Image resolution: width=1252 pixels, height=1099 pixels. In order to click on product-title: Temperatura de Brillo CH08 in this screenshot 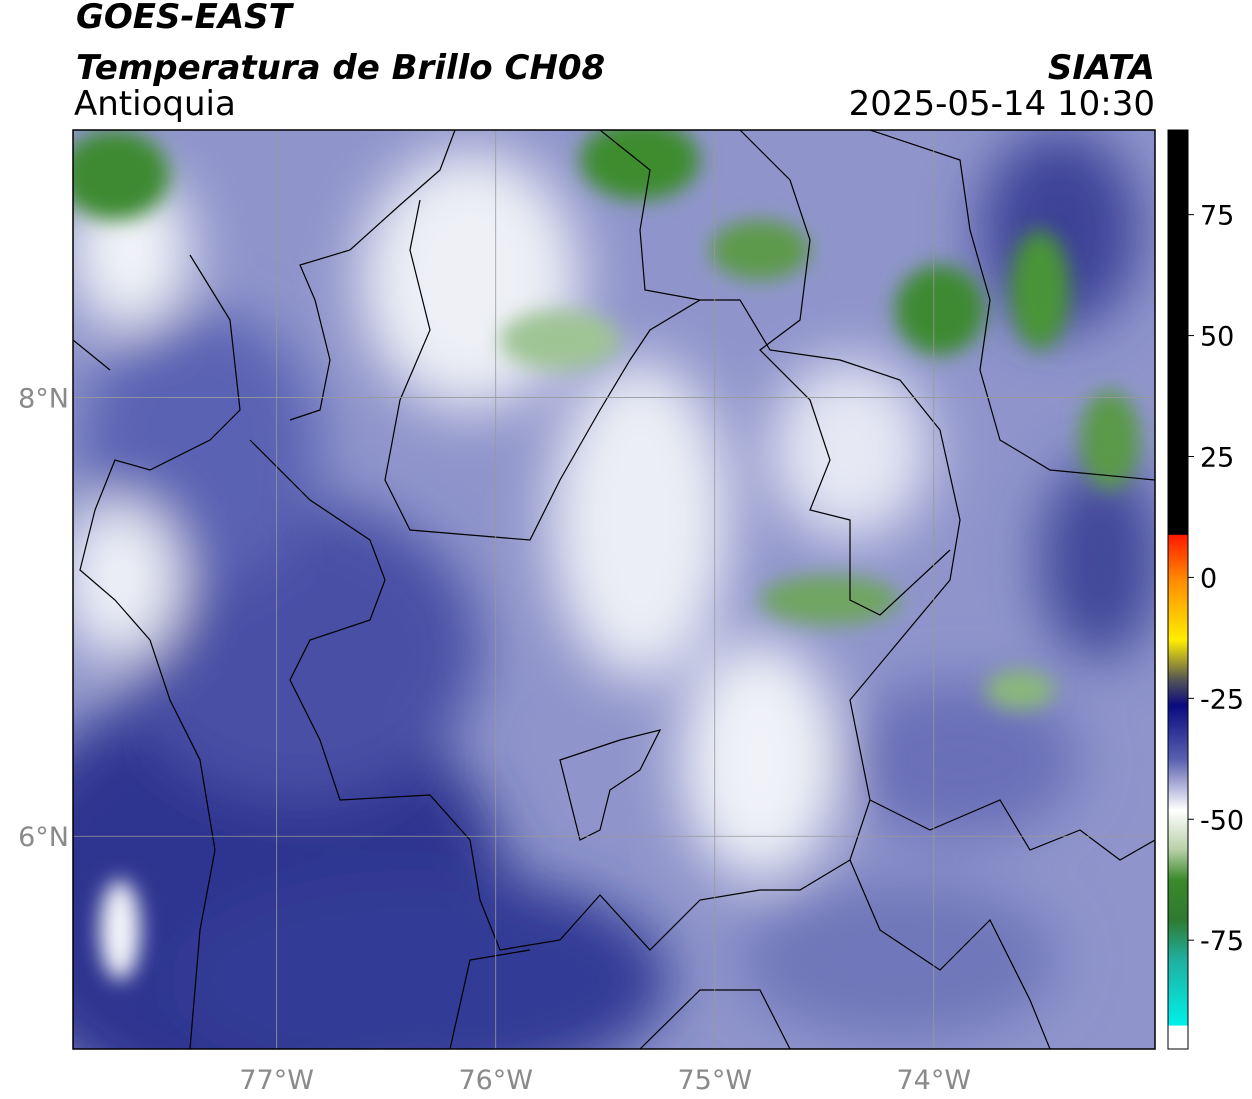, I will do `click(340, 68)`.